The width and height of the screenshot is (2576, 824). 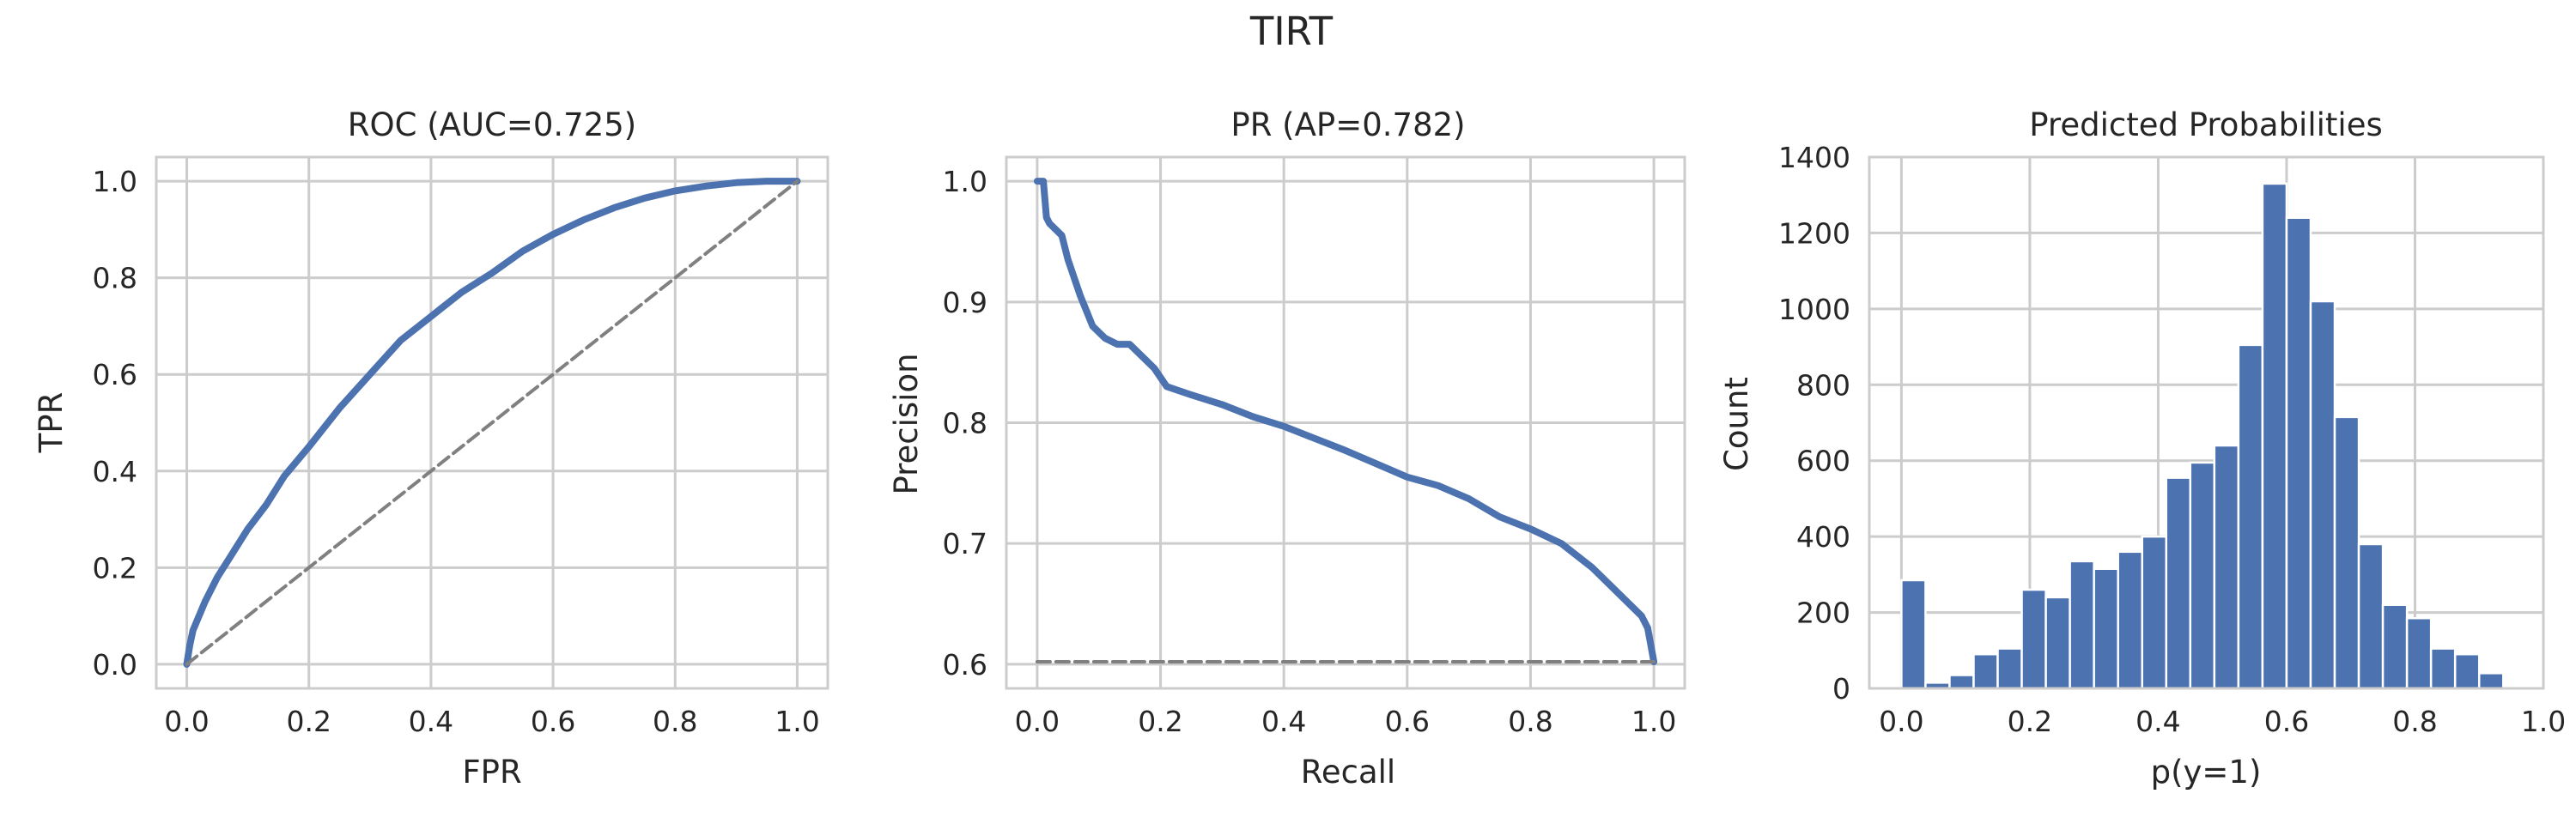 I want to click on roc-y-tick-label: 0.0, so click(x=115, y=665).